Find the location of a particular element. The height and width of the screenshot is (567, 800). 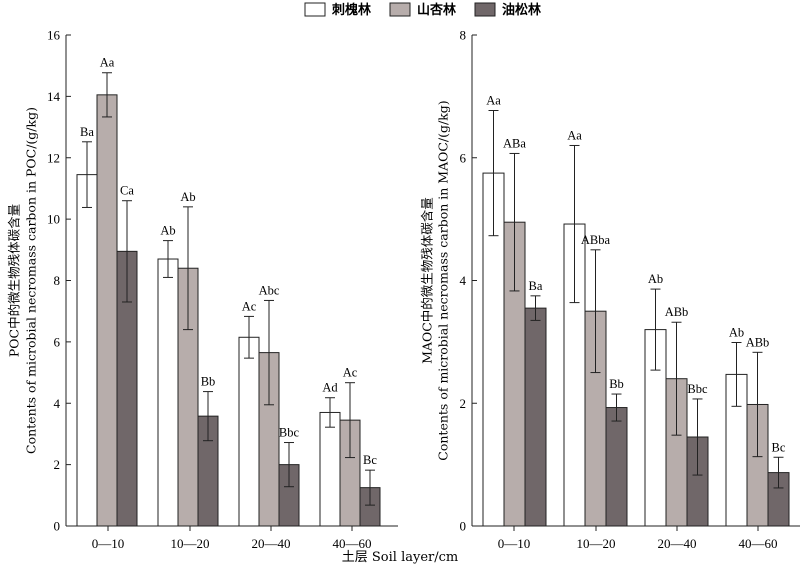

significance-label: ABba is located at coordinates (596, 240).